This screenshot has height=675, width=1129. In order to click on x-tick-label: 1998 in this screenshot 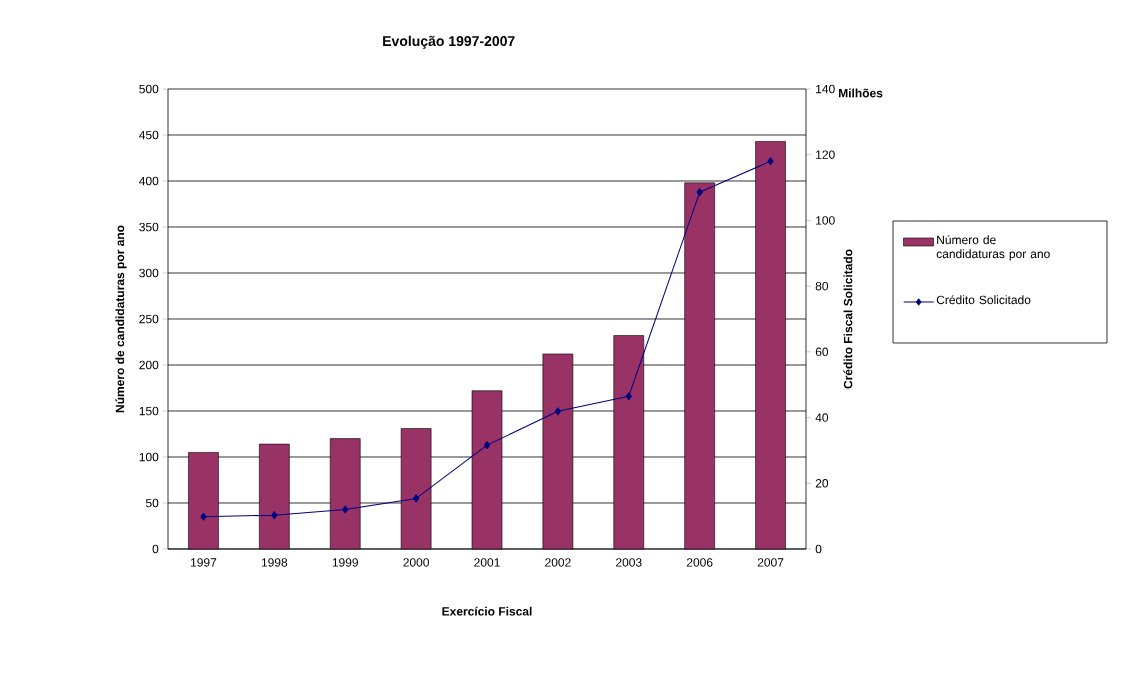, I will do `click(274, 562)`.